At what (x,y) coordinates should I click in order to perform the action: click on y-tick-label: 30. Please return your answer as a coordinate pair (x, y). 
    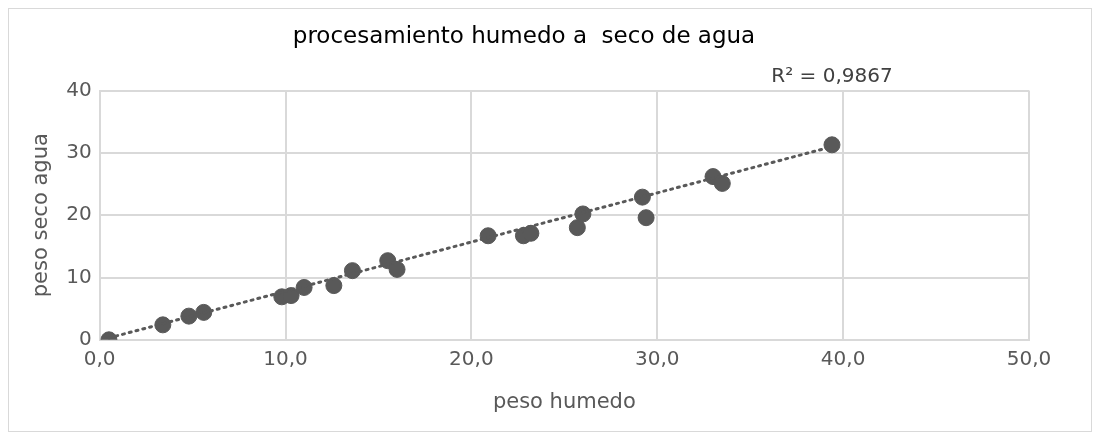
    Looking at the image, I should click on (79, 151).